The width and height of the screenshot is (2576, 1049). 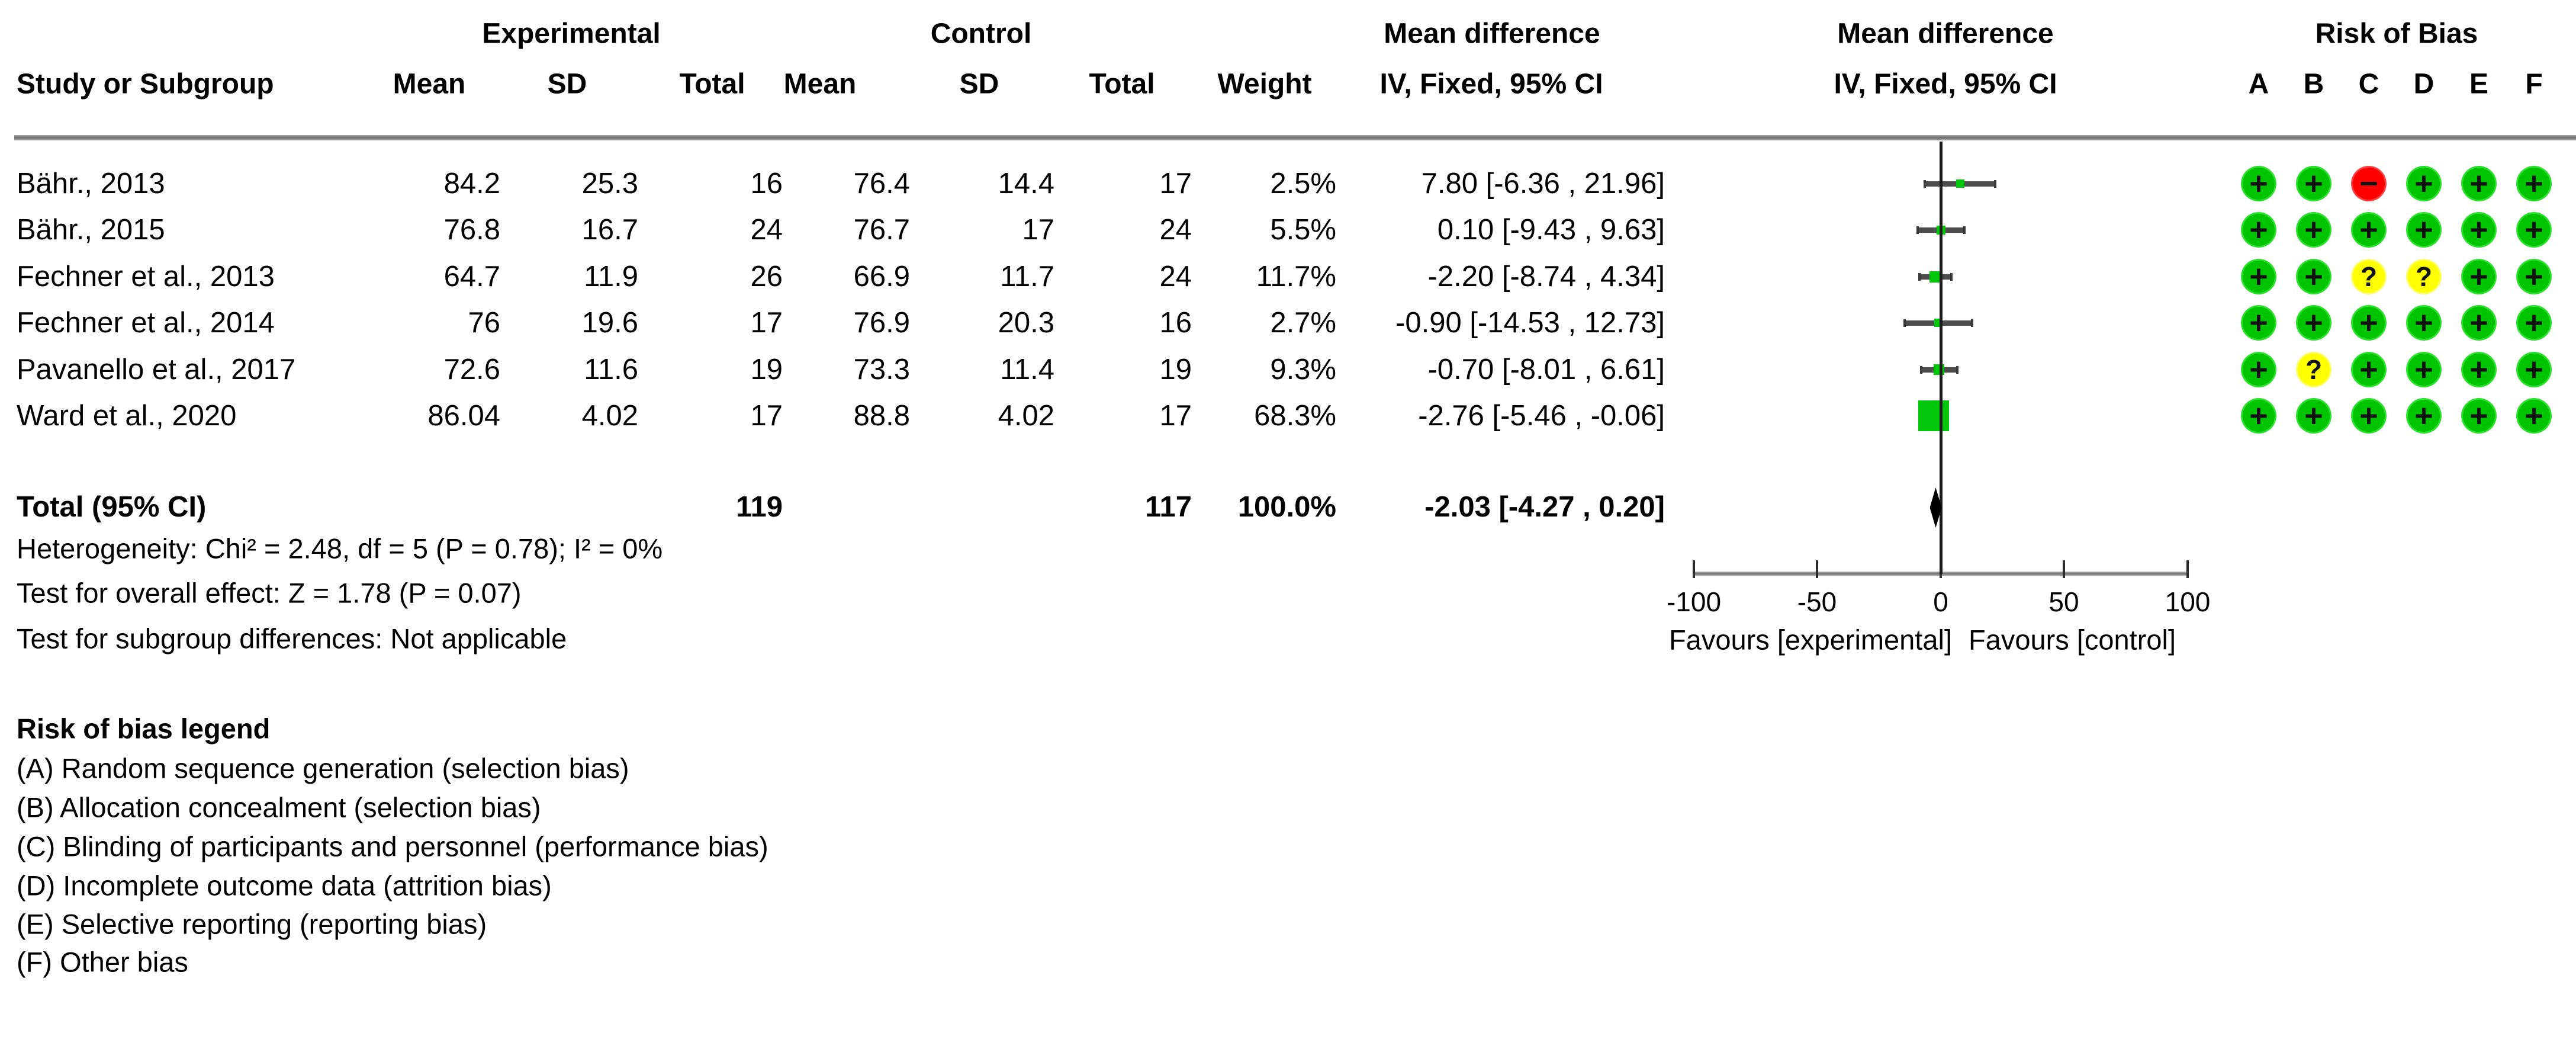 What do you see at coordinates (1303, 184) in the screenshot?
I see `cell-weight: 2.5%` at bounding box center [1303, 184].